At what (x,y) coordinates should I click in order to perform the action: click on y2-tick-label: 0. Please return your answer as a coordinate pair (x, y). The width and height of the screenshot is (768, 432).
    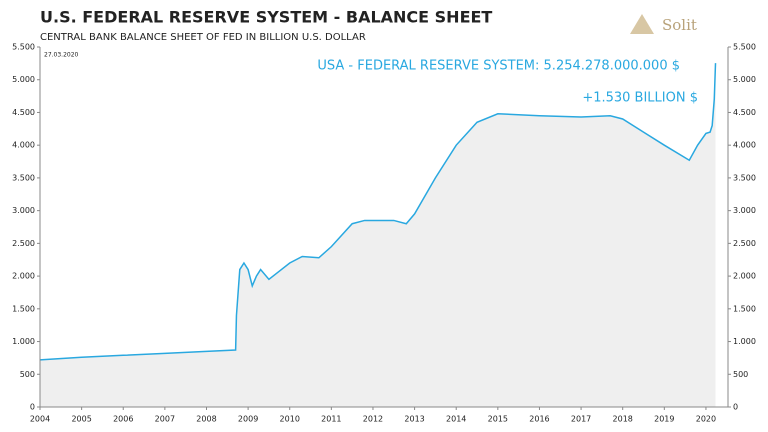
    Looking at the image, I should click on (735, 407).